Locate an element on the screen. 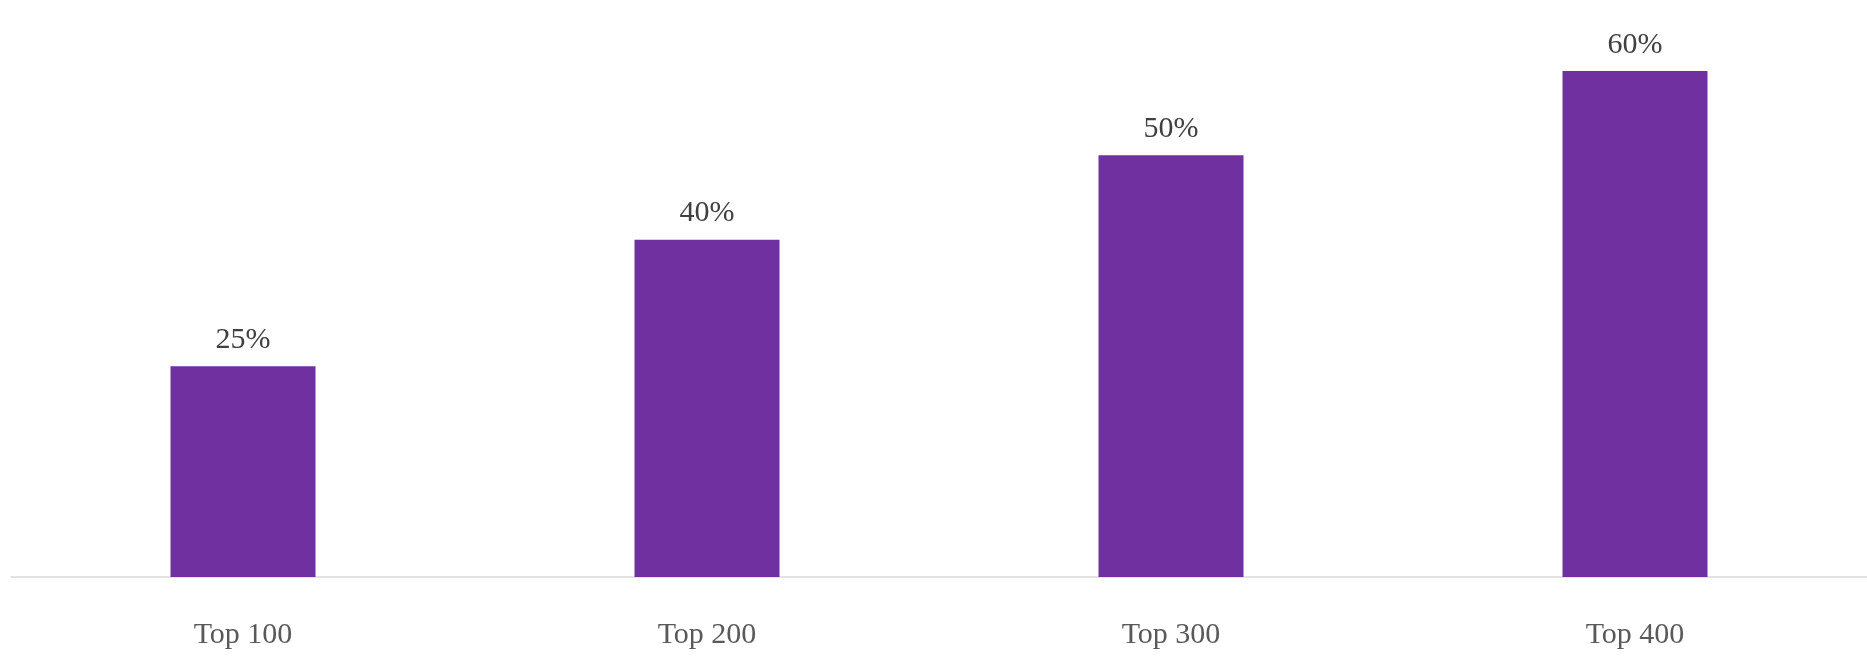 Image resolution: width=1867 pixels, height=667 pixels. x-tick-label: Top 200 is located at coordinates (707, 632).